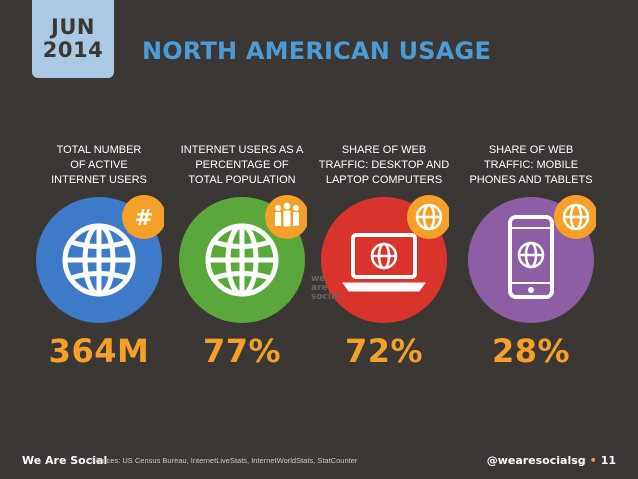  Describe the element at coordinates (65, 460) in the screenshot. I see `footer-brand: We Are Social` at that location.